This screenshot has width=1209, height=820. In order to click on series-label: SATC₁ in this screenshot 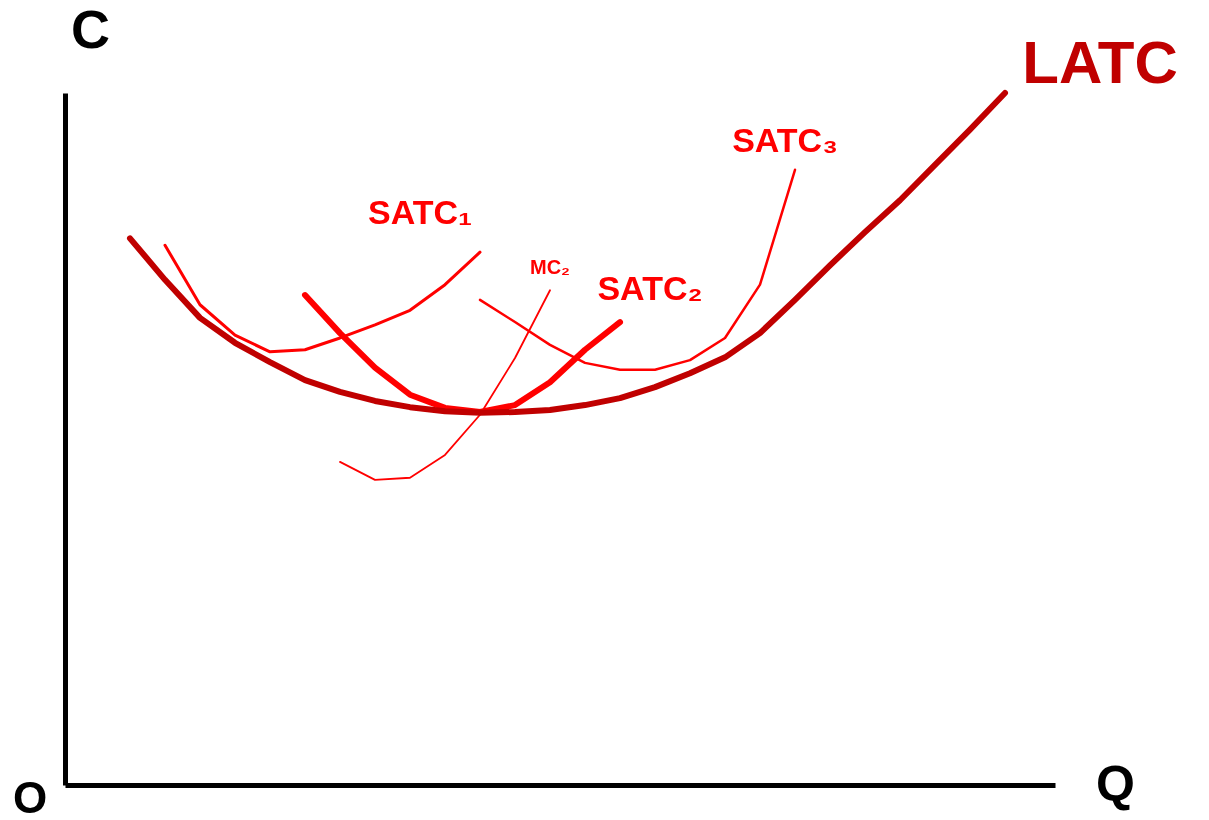, I will do `click(420, 212)`.